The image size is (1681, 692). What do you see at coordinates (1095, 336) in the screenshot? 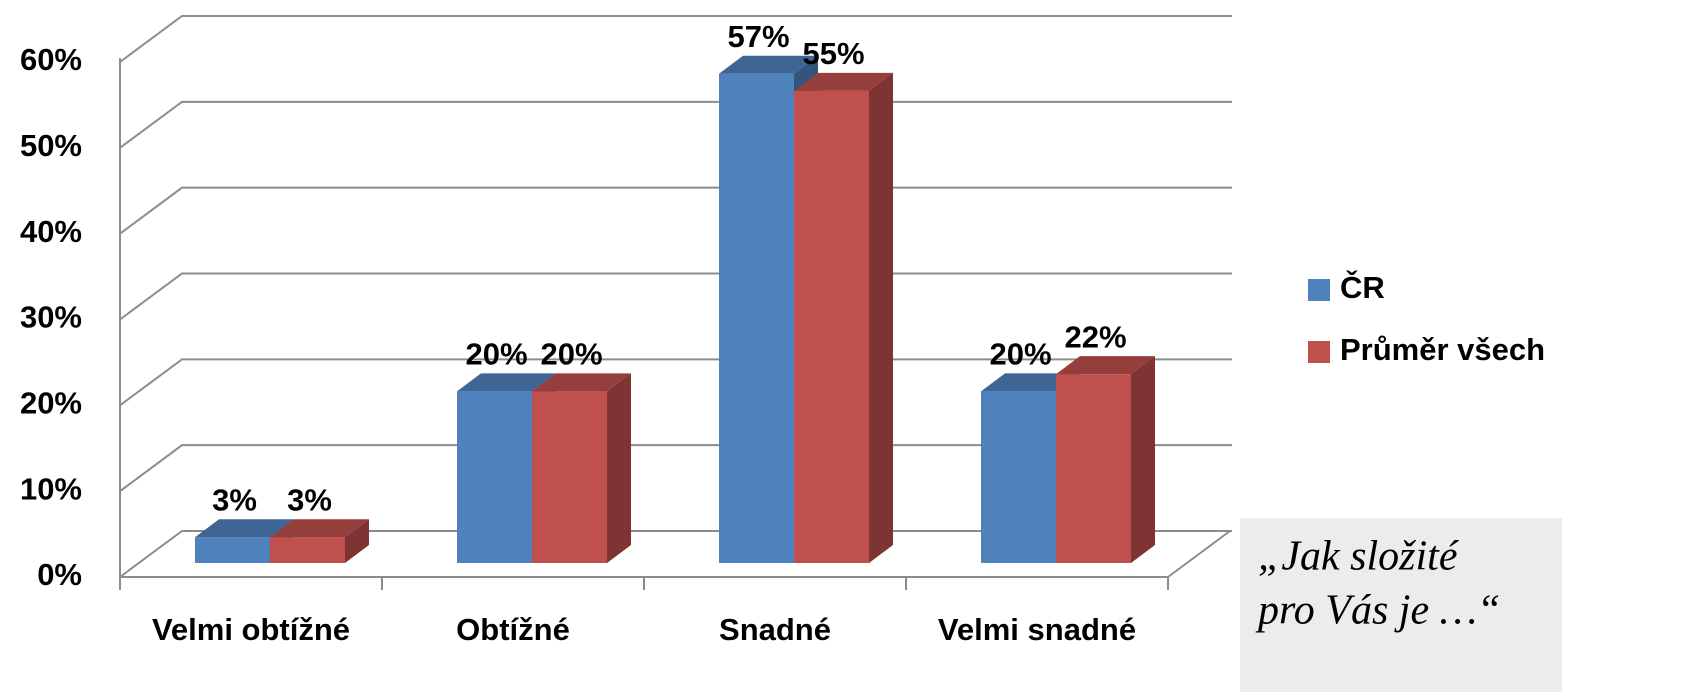
I see `data-label: 22%` at bounding box center [1095, 336].